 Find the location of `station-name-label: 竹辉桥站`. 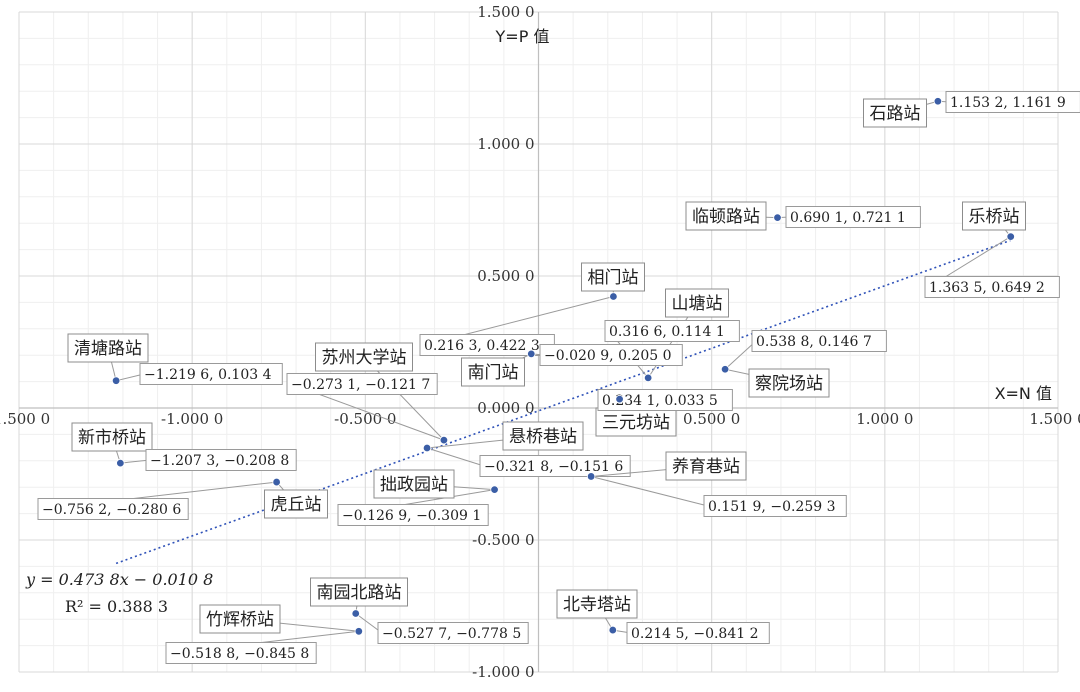

station-name-label: 竹辉桥站 is located at coordinates (240, 620).